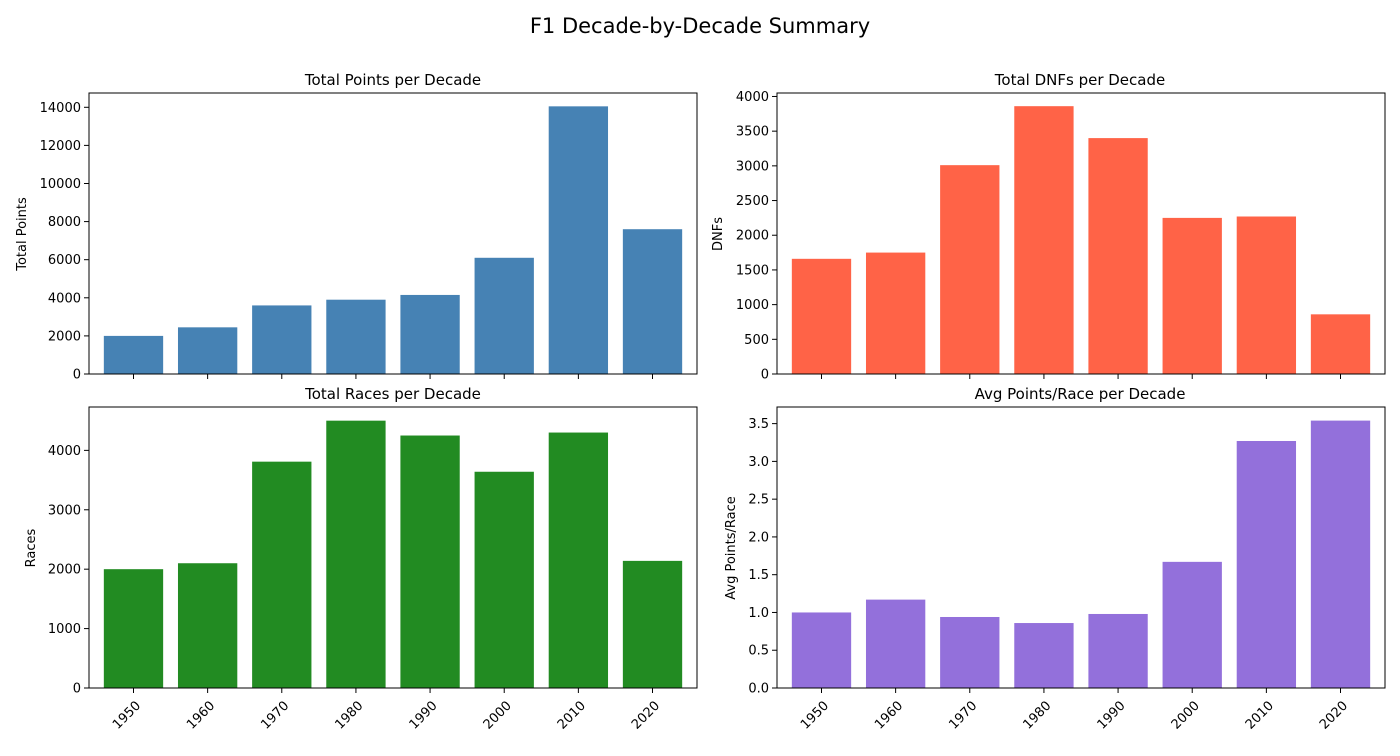  I want to click on y-tick-label: 3.5, so click(758, 424).